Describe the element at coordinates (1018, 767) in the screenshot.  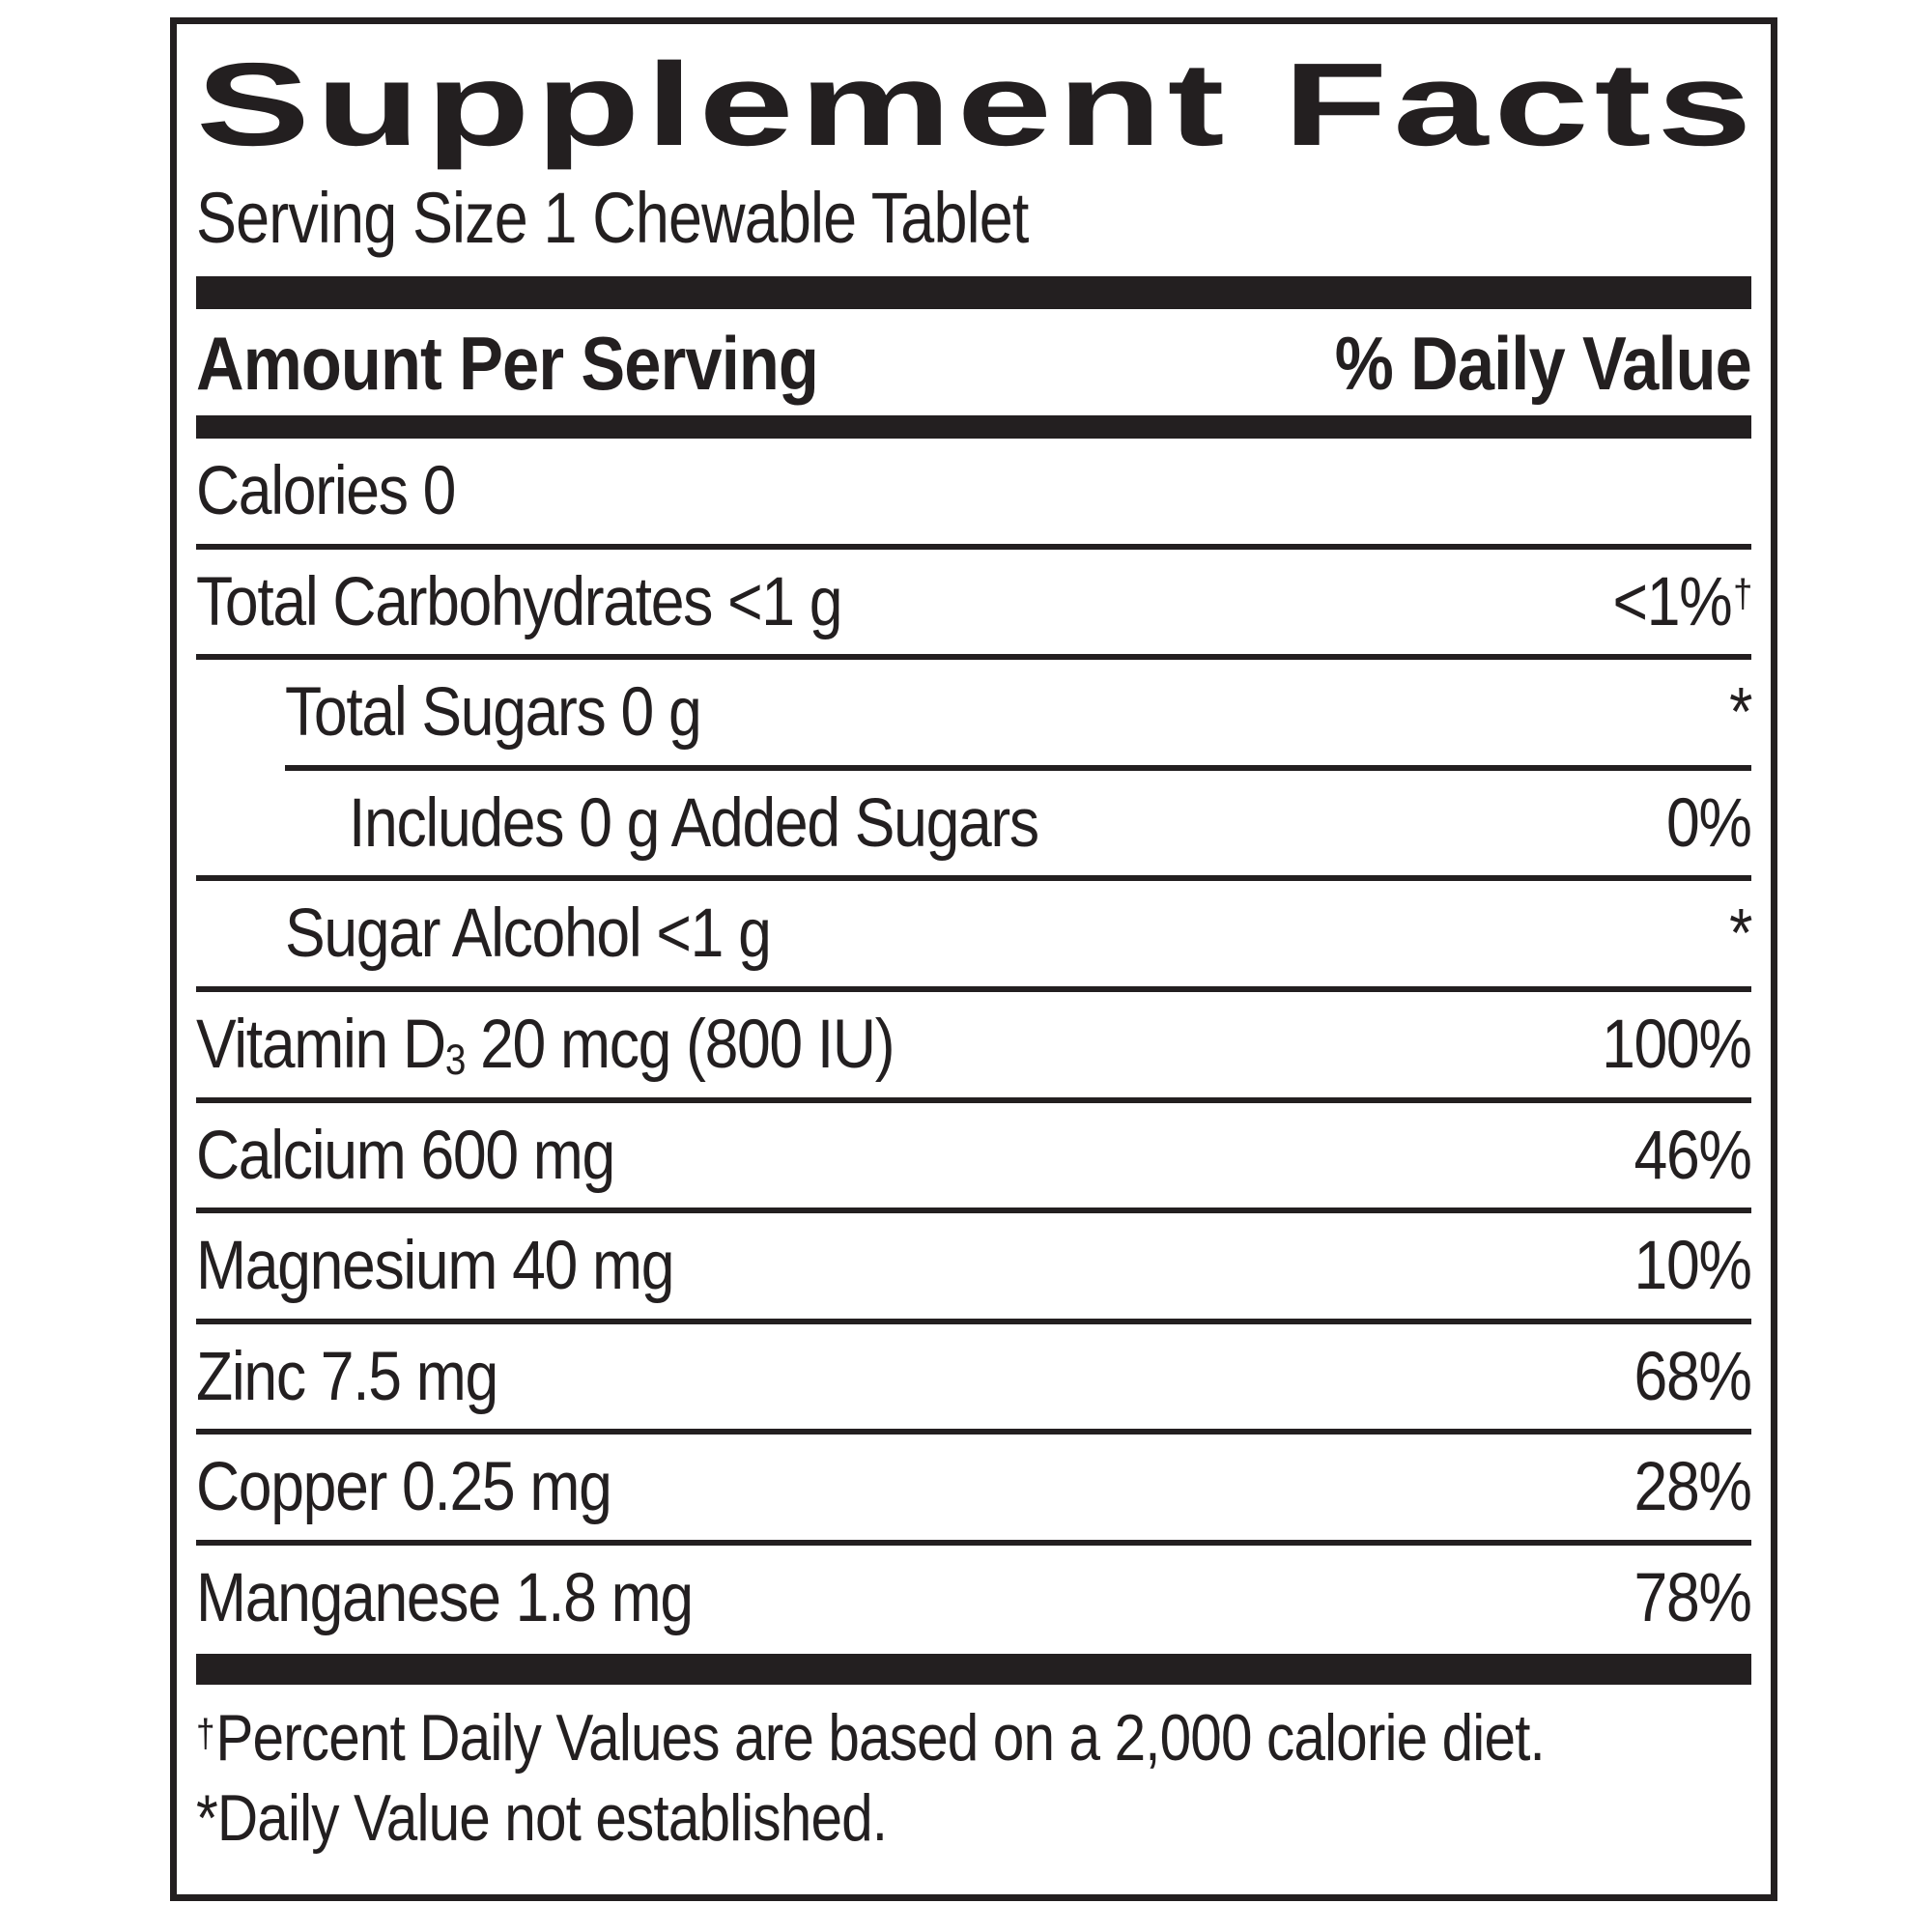
I see `row-separator-indented` at that location.